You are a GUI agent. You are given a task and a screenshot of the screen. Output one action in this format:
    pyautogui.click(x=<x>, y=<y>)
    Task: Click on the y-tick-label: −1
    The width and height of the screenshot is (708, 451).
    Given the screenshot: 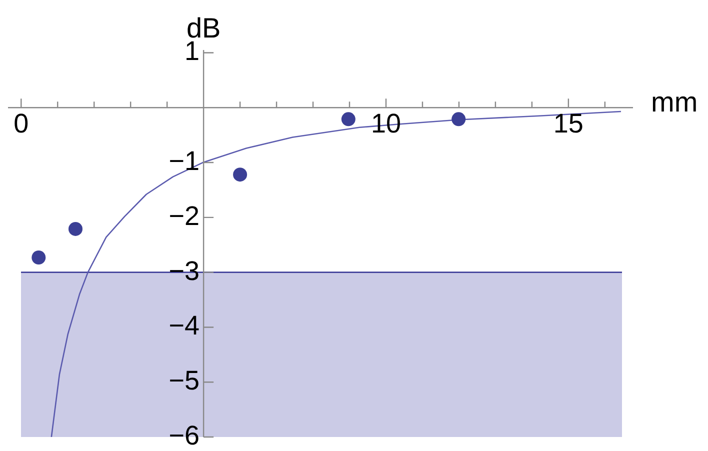 What is the action you would take?
    pyautogui.click(x=184, y=161)
    